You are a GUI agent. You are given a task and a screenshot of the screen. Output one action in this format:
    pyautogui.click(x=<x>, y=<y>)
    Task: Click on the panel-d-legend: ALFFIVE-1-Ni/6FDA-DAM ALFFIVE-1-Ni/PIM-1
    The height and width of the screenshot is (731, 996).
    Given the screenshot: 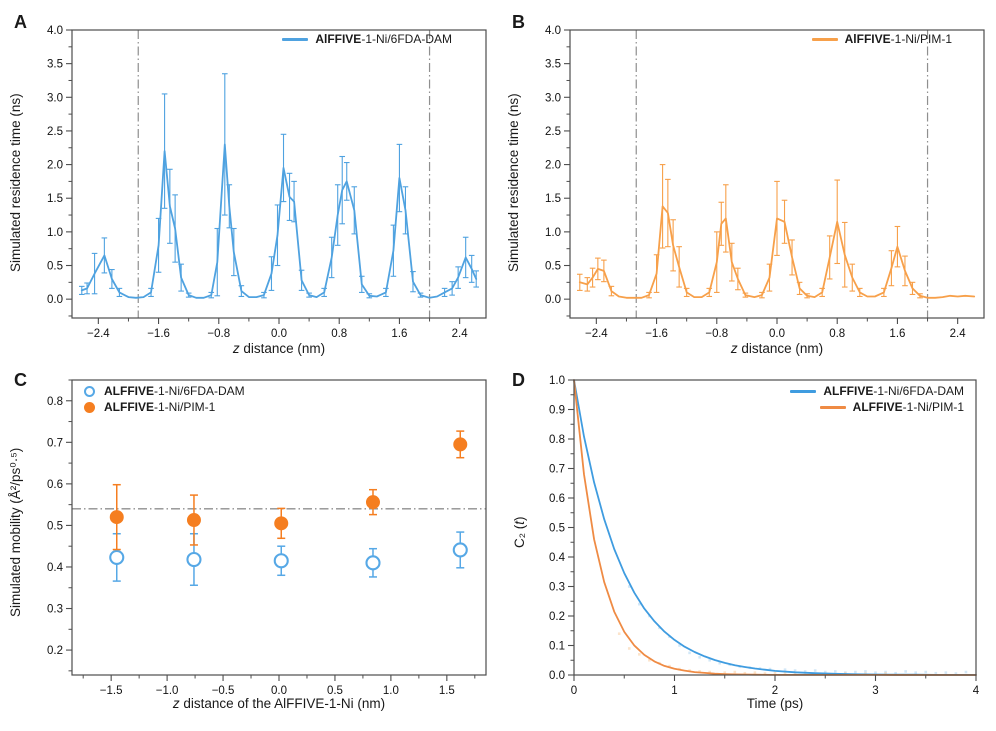 What is the action you would take?
    pyautogui.click(x=877, y=399)
    